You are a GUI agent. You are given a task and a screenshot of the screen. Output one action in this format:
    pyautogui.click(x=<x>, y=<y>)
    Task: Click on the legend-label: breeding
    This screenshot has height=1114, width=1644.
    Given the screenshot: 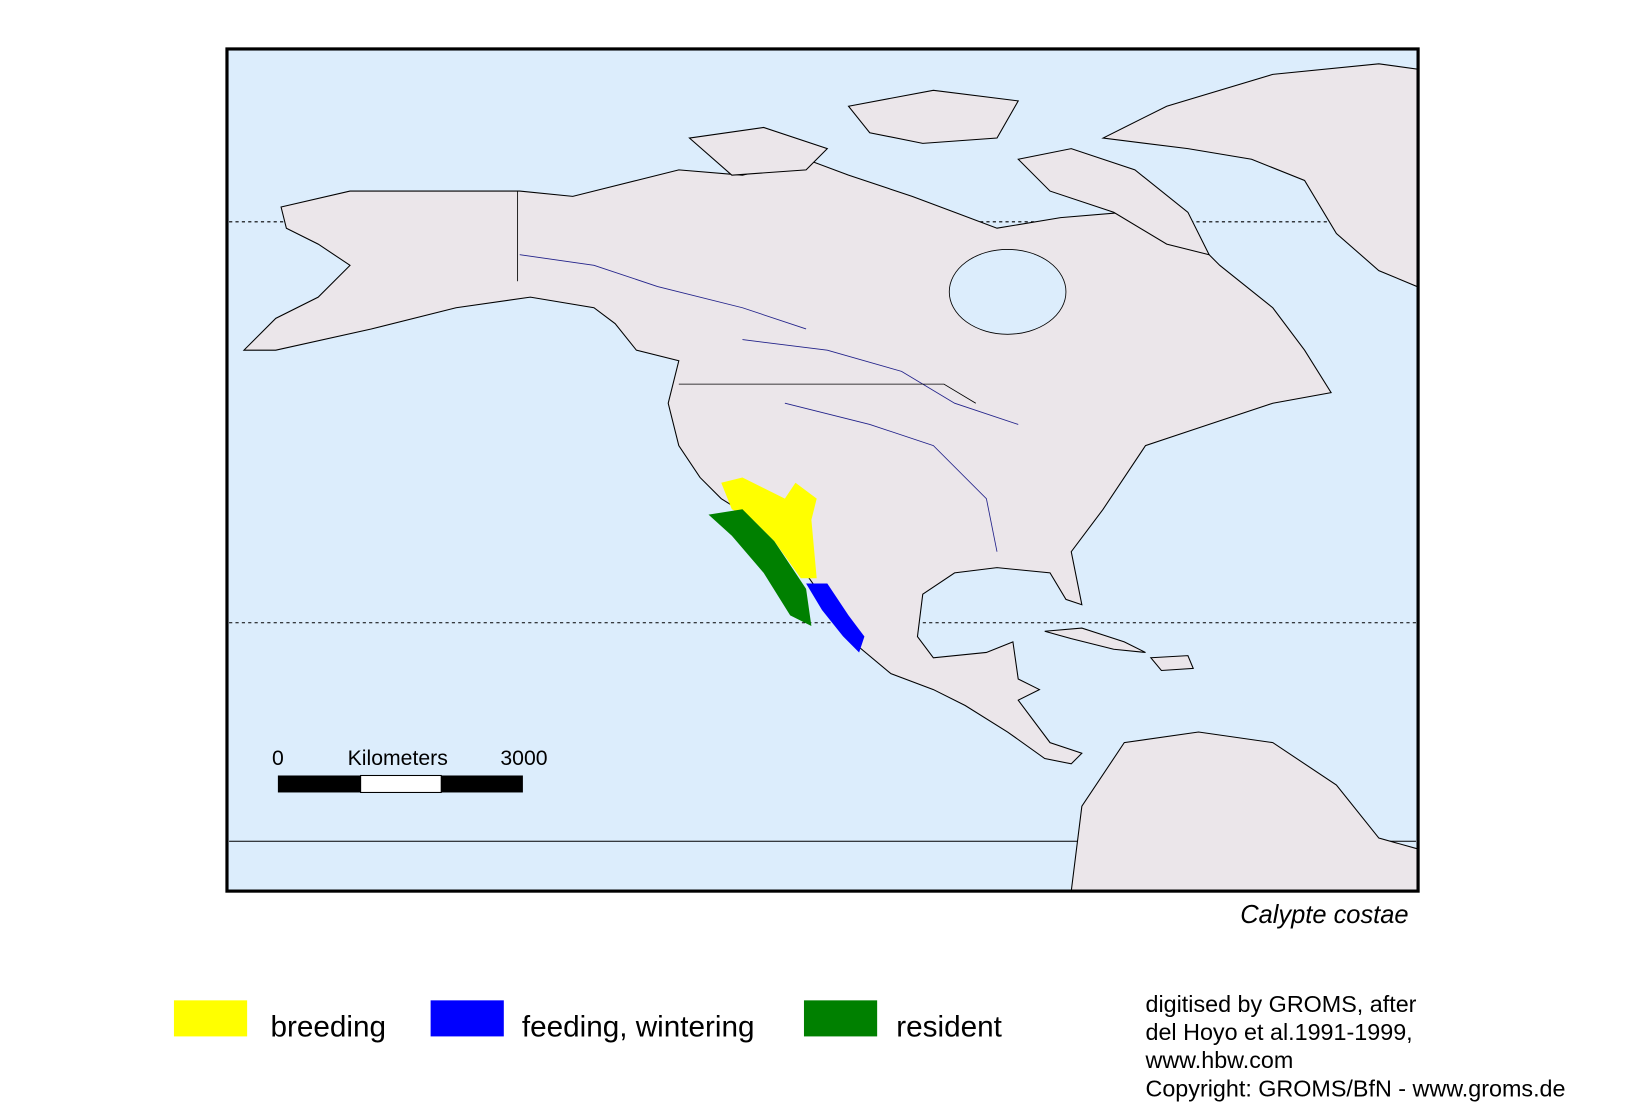 What is the action you would take?
    pyautogui.click(x=328, y=1026)
    